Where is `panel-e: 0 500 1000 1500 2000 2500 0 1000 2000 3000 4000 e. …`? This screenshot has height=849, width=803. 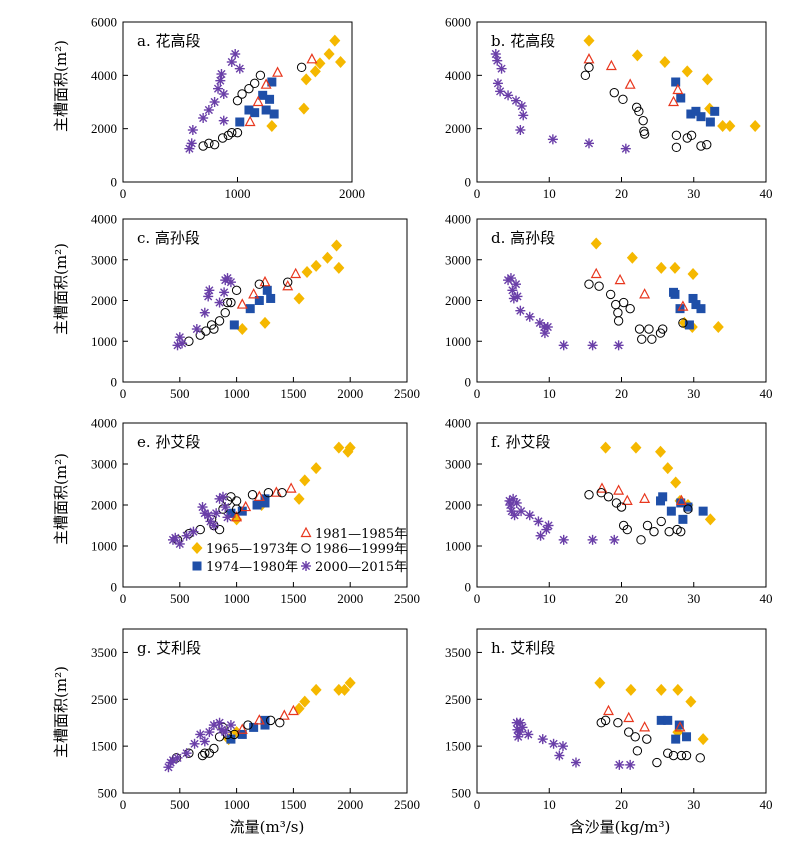 panel-e: 0 500 1000 1500 2000 2500 0 1000 2000 3000 4000 e. … is located at coordinates (255, 511).